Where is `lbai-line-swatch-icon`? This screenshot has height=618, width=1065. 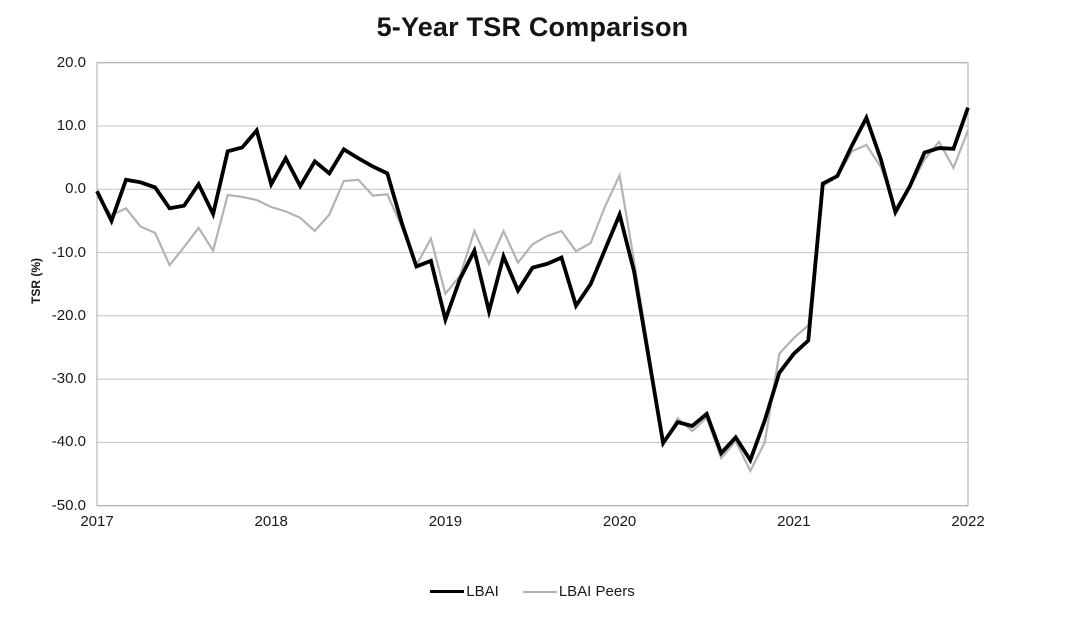
lbai-line-swatch-icon is located at coordinates (447, 591).